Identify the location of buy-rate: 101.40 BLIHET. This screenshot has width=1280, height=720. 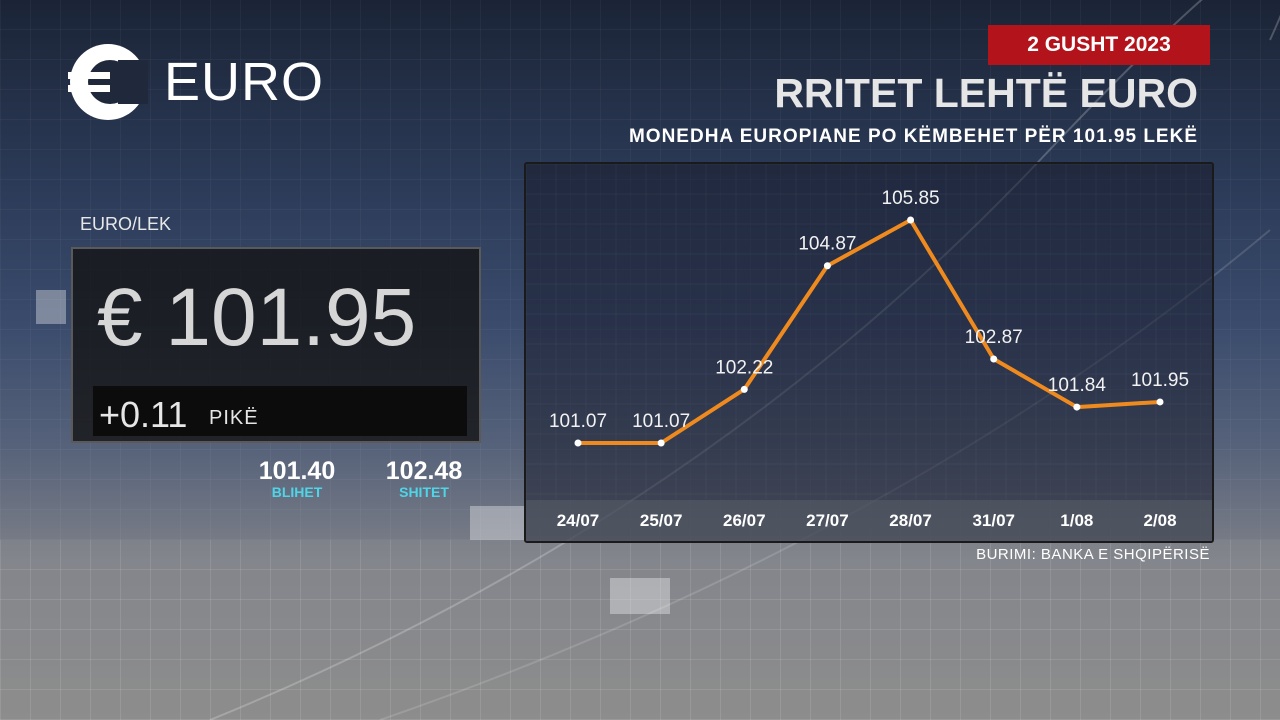
(297, 478).